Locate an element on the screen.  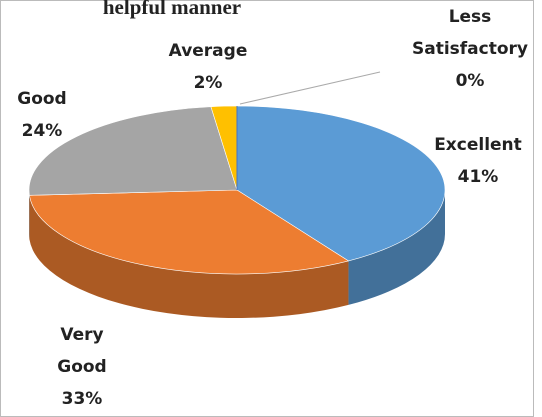
category-label: Good is located at coordinates (41, 99).